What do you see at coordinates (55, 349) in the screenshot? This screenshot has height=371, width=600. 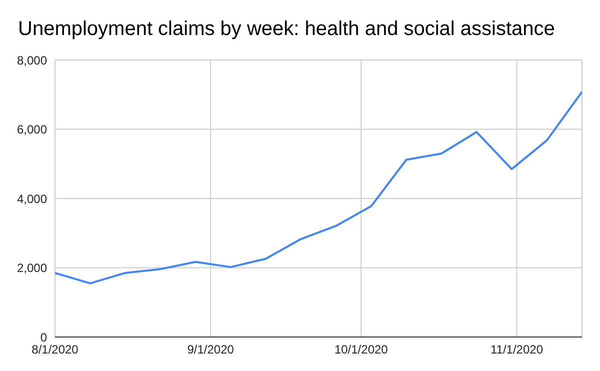 I see `x-tick-label: 8/1/2020` at bounding box center [55, 349].